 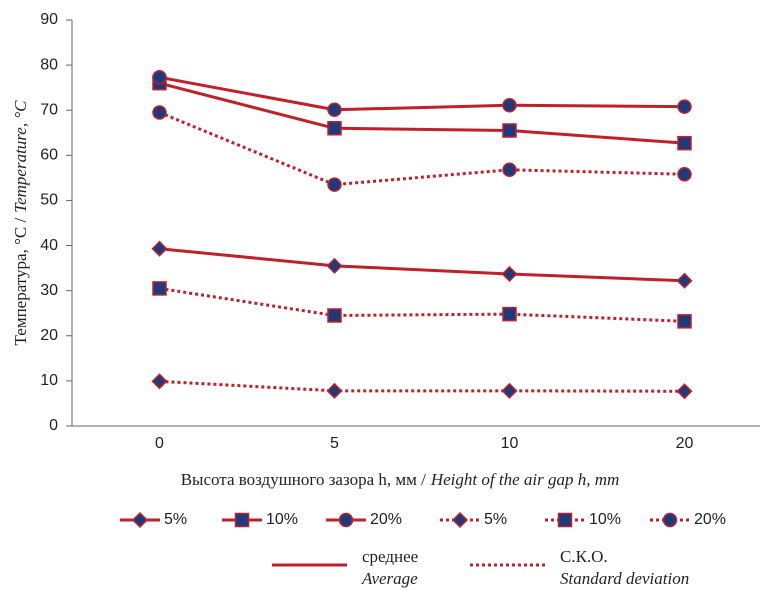 I want to click on y-axis-label: Температура, °C / Temperature, °C, so click(x=20, y=223).